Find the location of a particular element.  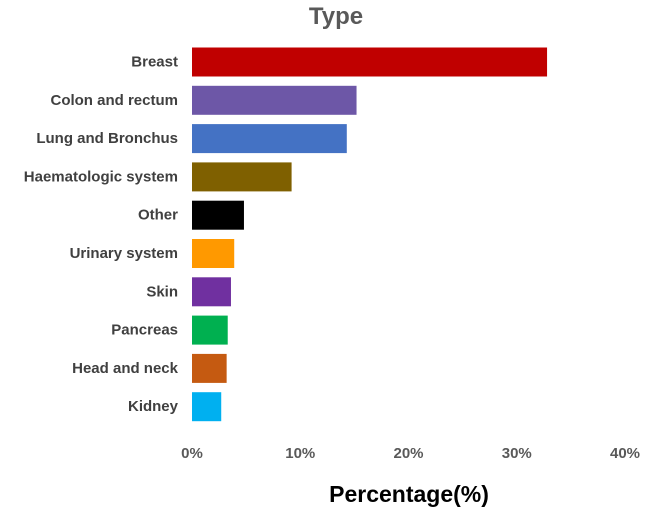

x-axis-title: Percentage(%) is located at coordinates (409, 494).